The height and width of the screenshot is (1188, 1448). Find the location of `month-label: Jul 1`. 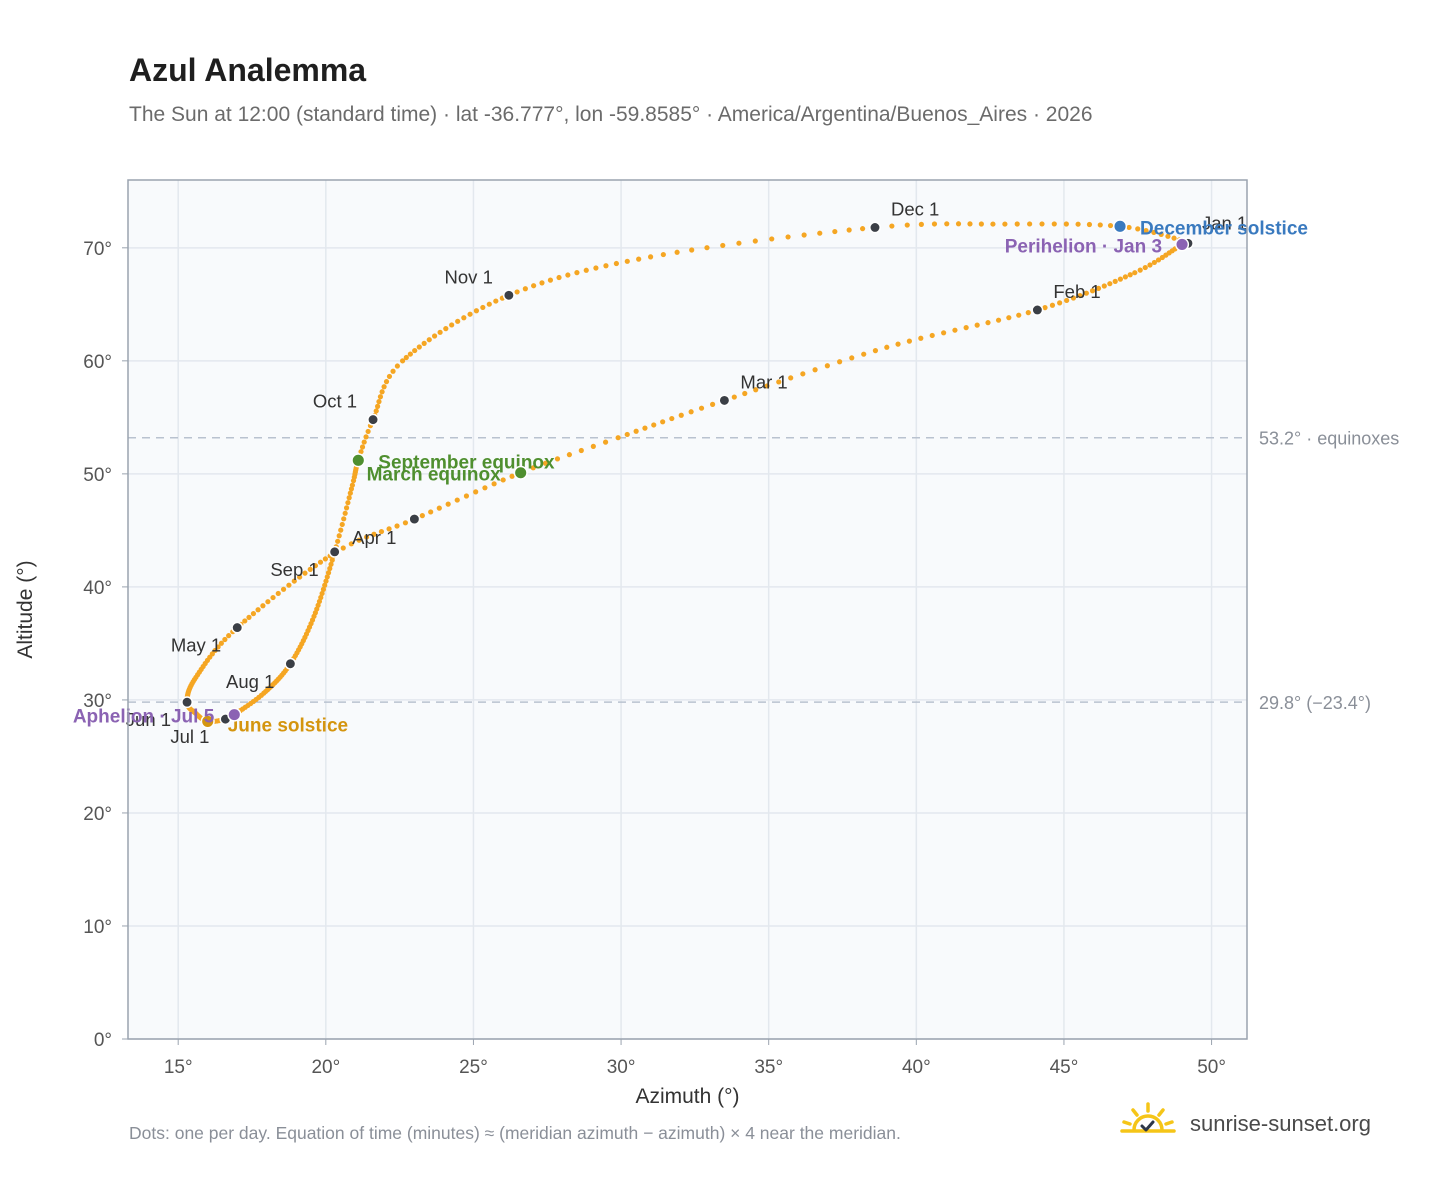

month-label: Jul 1 is located at coordinates (189, 736).